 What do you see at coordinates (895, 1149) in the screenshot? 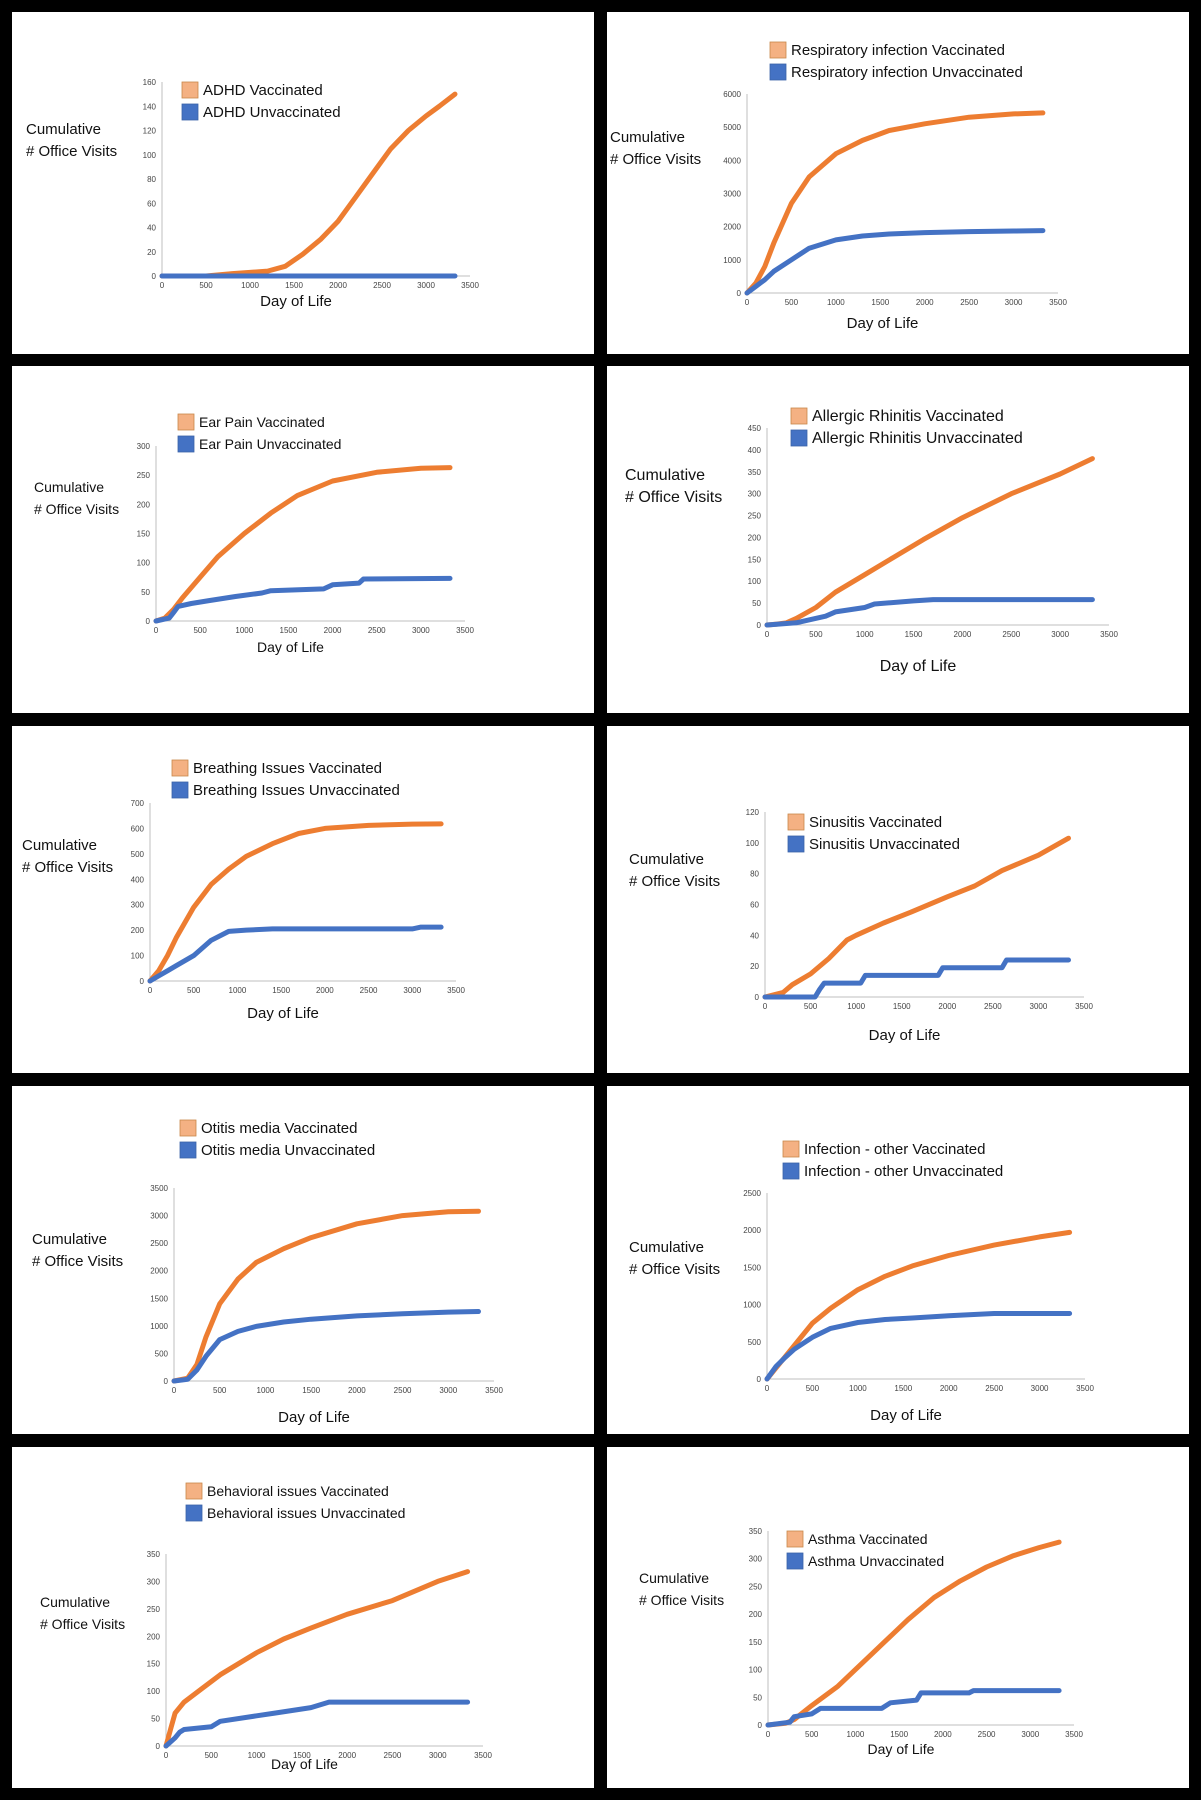
I see `legend-label: Infection - other Vaccinated` at bounding box center [895, 1149].